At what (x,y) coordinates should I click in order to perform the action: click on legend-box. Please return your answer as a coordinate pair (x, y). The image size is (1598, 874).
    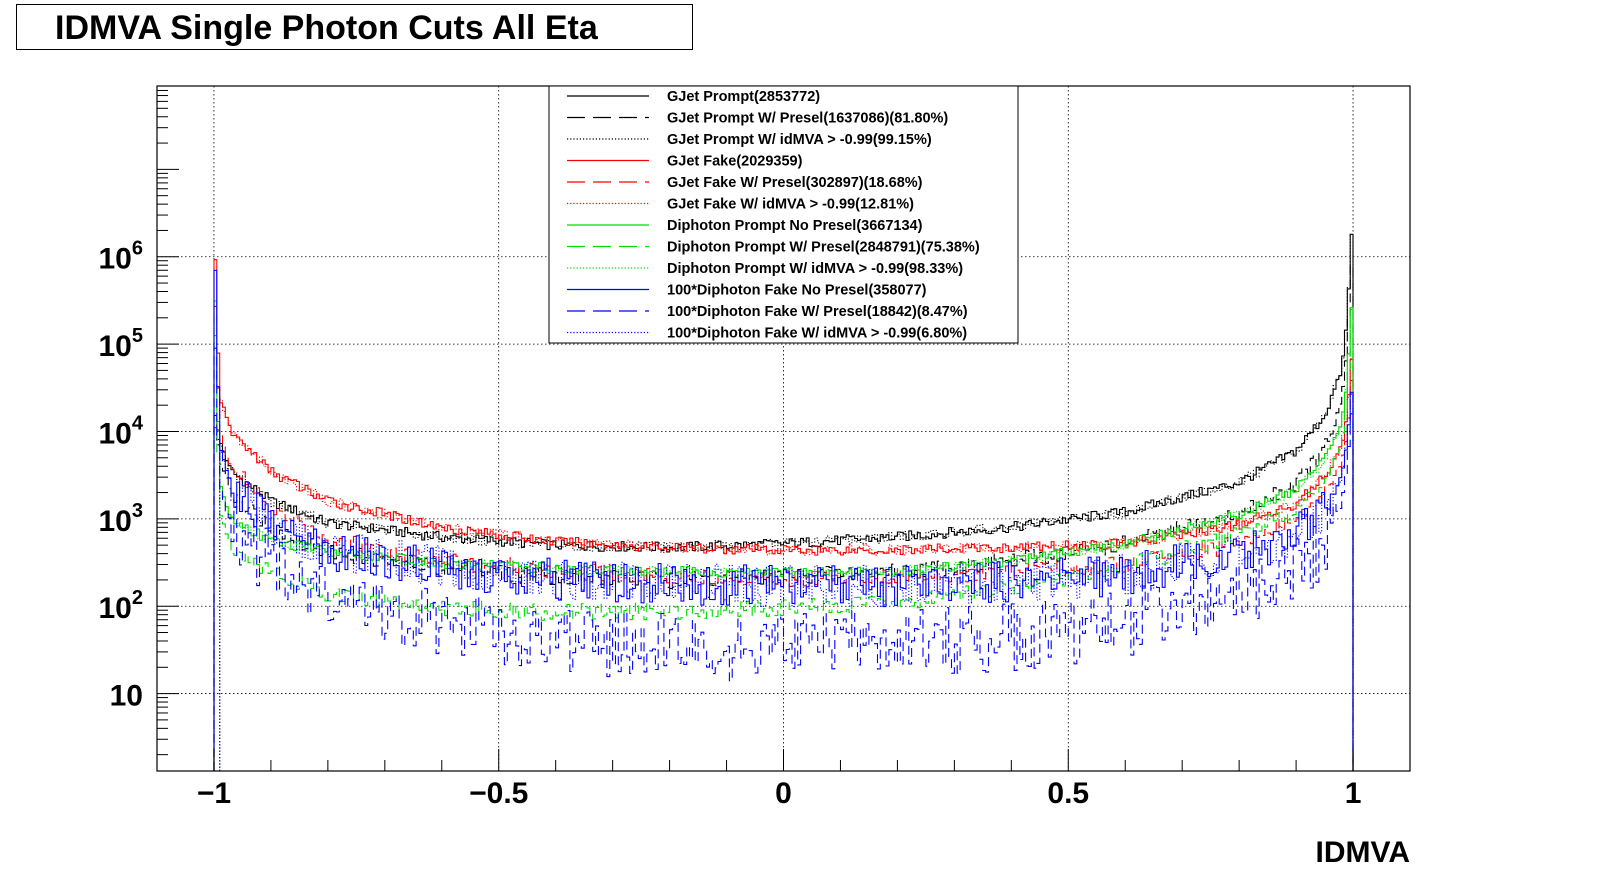
    Looking at the image, I should click on (783, 214).